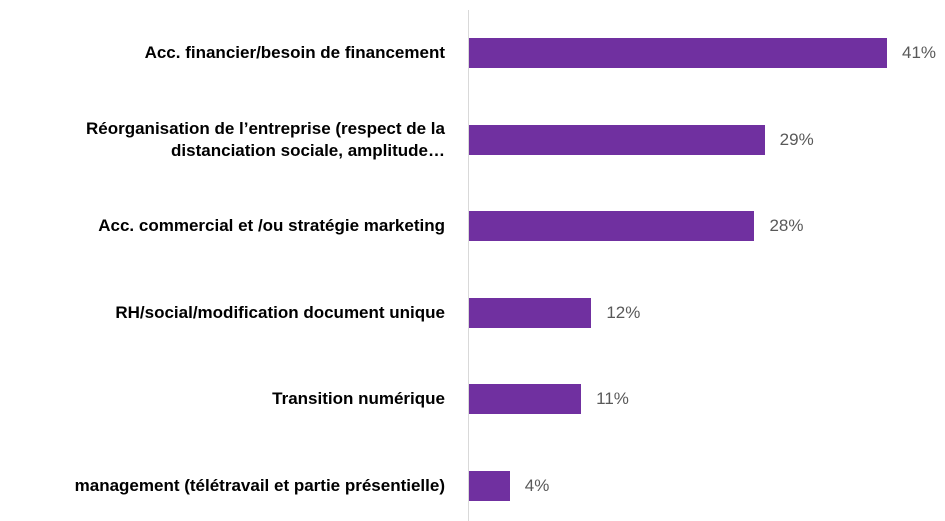  Describe the element at coordinates (537, 485) in the screenshot. I see `value-label: 4%` at that location.